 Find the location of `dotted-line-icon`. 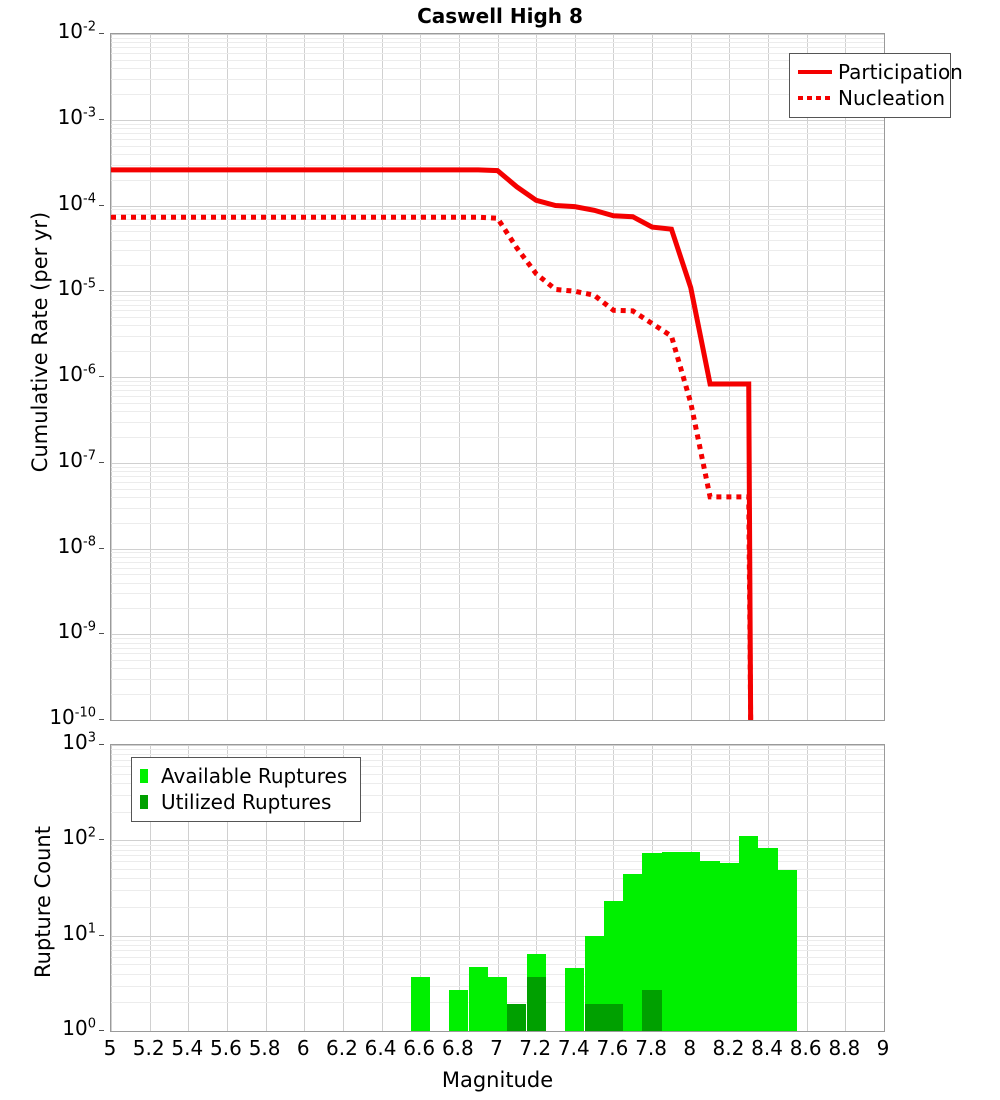

dotted-line-icon is located at coordinates (815, 98).